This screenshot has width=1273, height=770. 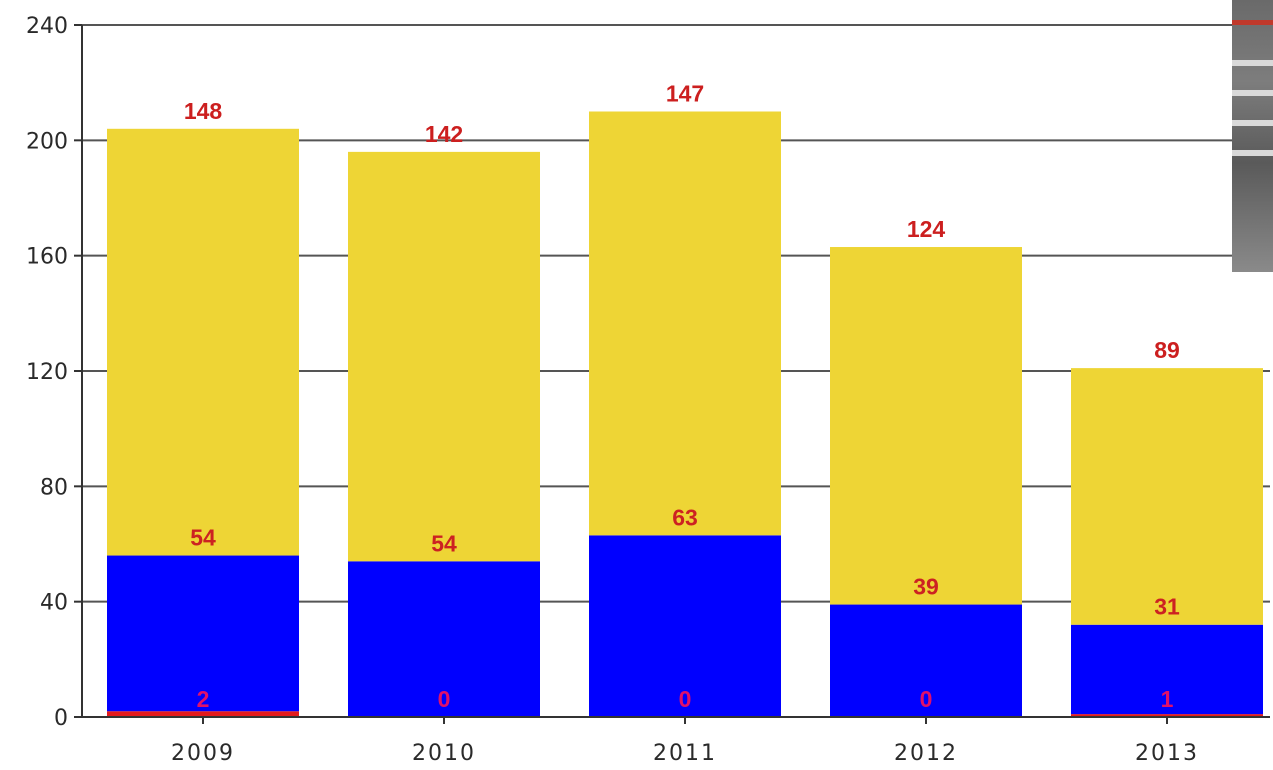 What do you see at coordinates (1167, 350) in the screenshot?
I see `data-label: 89` at bounding box center [1167, 350].